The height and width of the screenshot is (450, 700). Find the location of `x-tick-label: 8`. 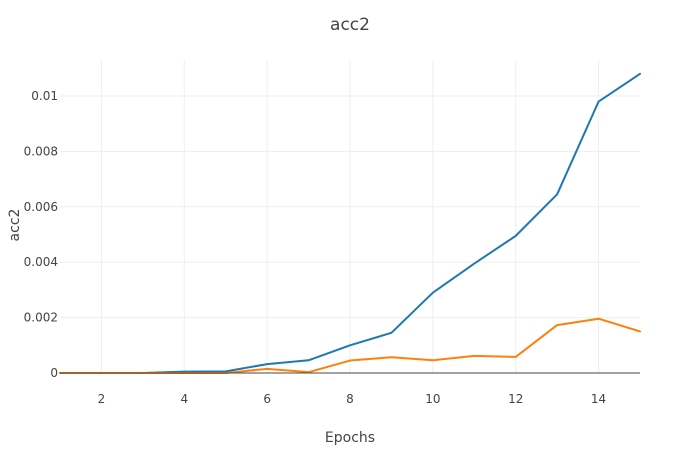

x-tick-label: 8 is located at coordinates (350, 399).